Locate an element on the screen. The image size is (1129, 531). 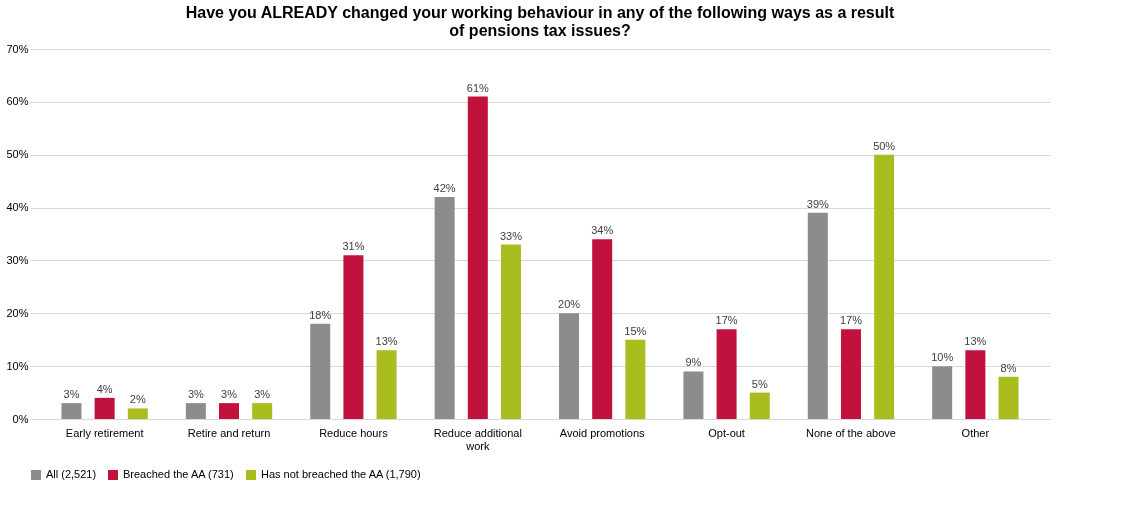
y-tick-label: 40% is located at coordinates (17, 207).